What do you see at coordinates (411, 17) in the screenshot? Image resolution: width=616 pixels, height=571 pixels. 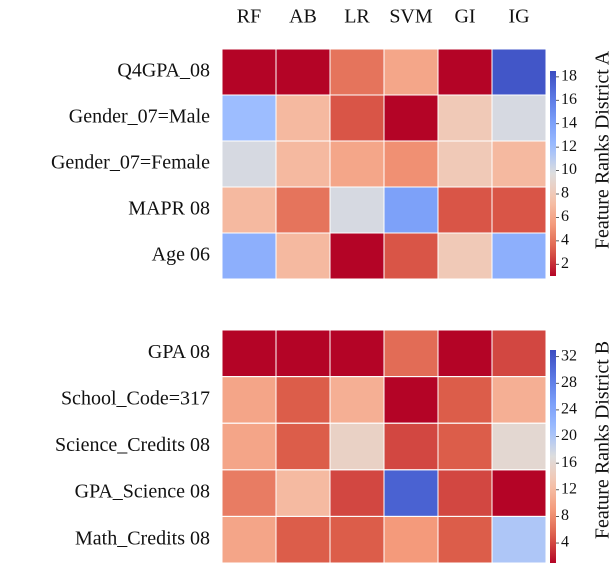 I see `x-tick-label: SVM` at bounding box center [411, 17].